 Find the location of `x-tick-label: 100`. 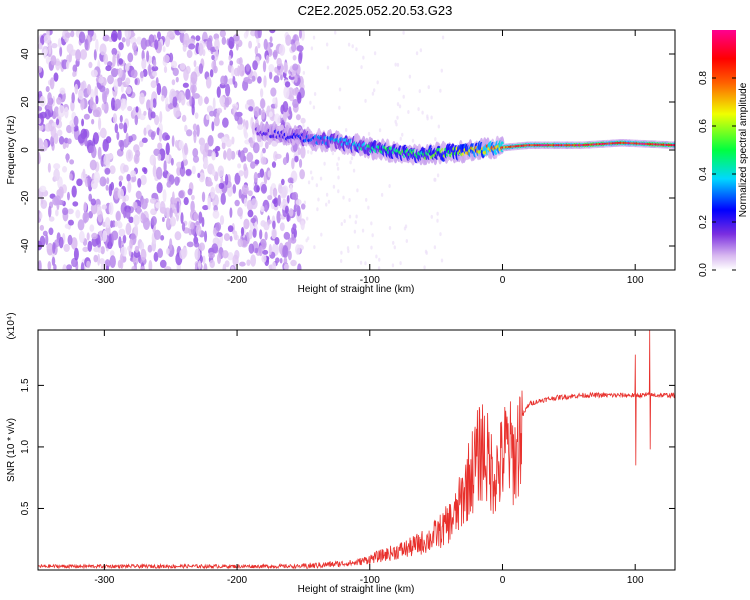

x-tick-label: 100 is located at coordinates (635, 280).